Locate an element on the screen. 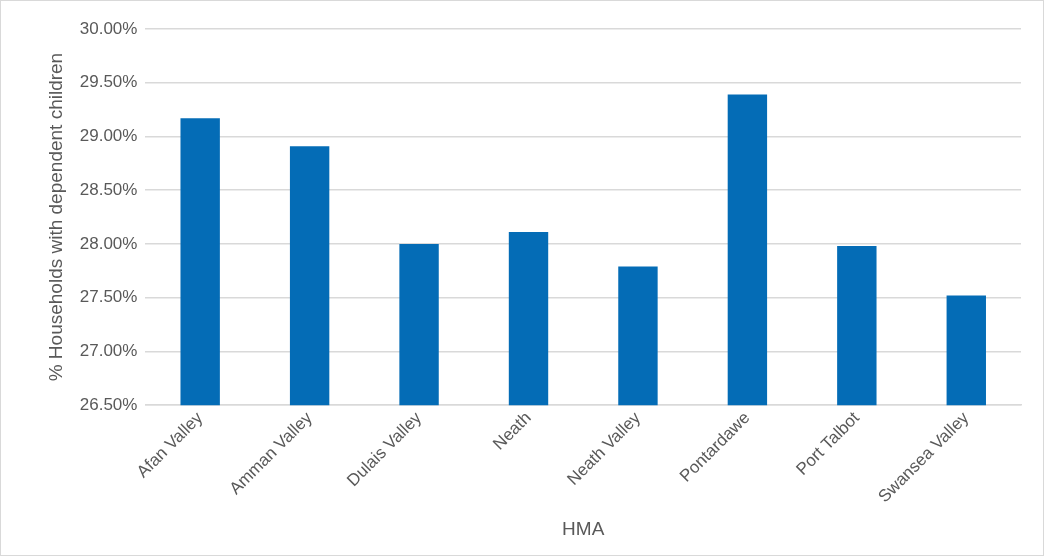 This screenshot has height=556, width=1044. y-tick-label: 28.00% is located at coordinates (108, 243).